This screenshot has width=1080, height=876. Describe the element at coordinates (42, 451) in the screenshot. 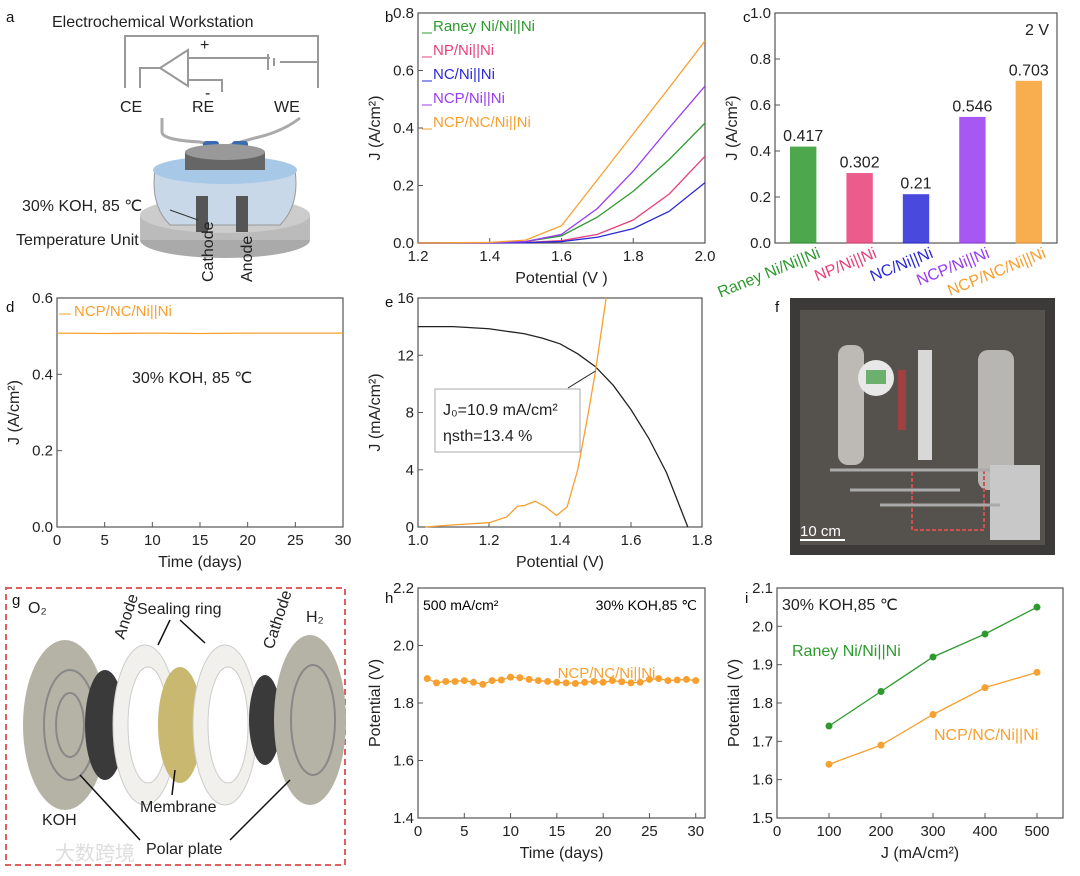

I see `y-tick-label: 0.2` at that location.